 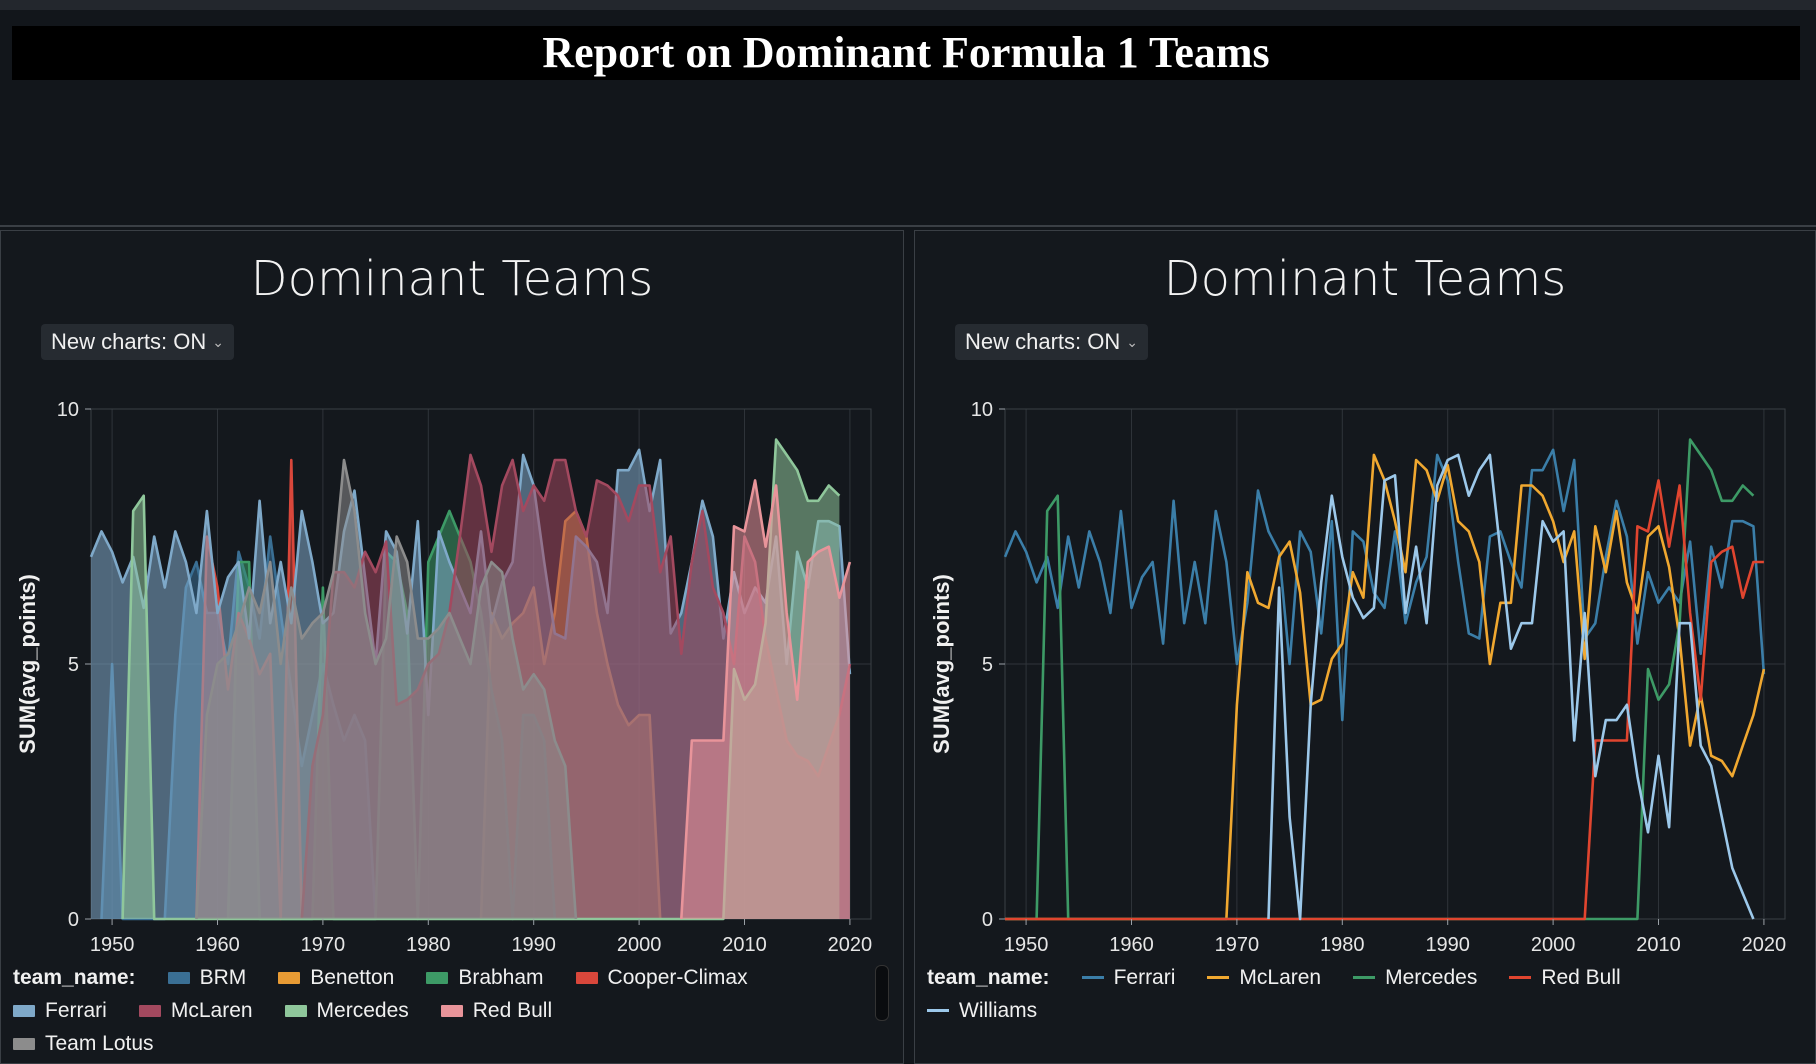 What do you see at coordinates (352, 977) in the screenshot?
I see `legend-label: Benetton` at bounding box center [352, 977].